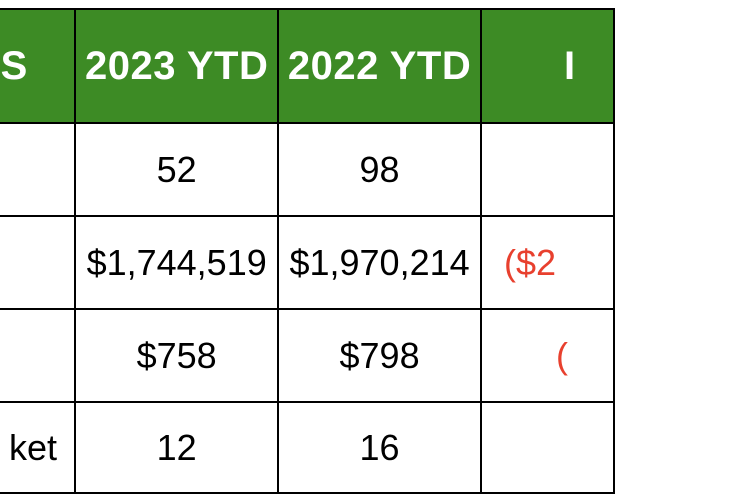 The height and width of the screenshot is (500, 750). I want to click on cell-2023-ytd: 52, so click(177, 169).